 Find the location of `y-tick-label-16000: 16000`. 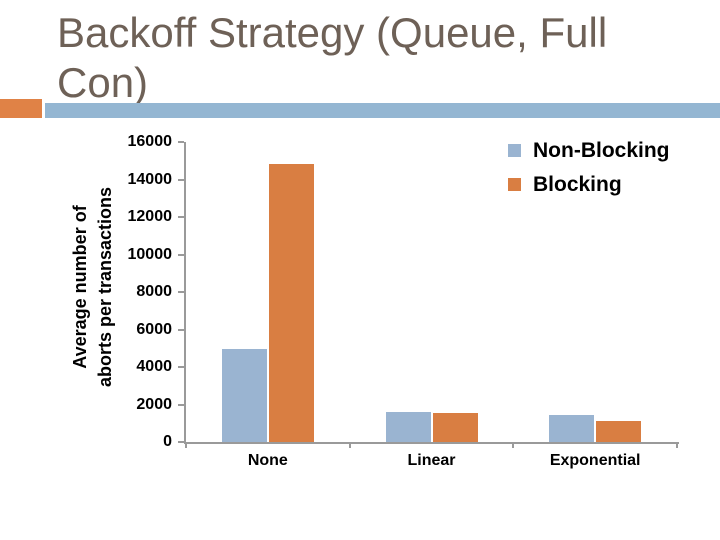

y-tick-label-16000: 16000 is located at coordinates (150, 141).